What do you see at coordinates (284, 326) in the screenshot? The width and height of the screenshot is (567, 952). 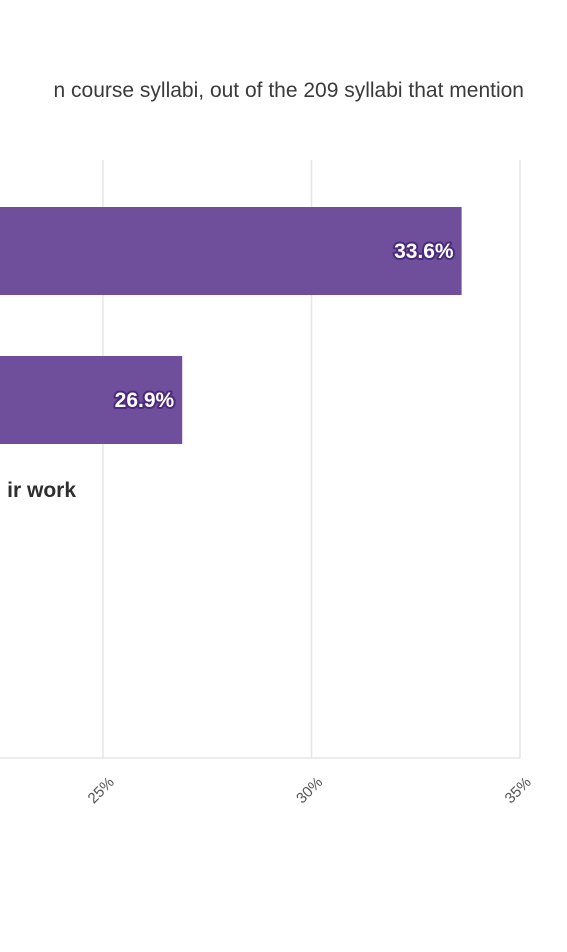 I see `data-labels: 33.6% 26.9%` at bounding box center [284, 326].